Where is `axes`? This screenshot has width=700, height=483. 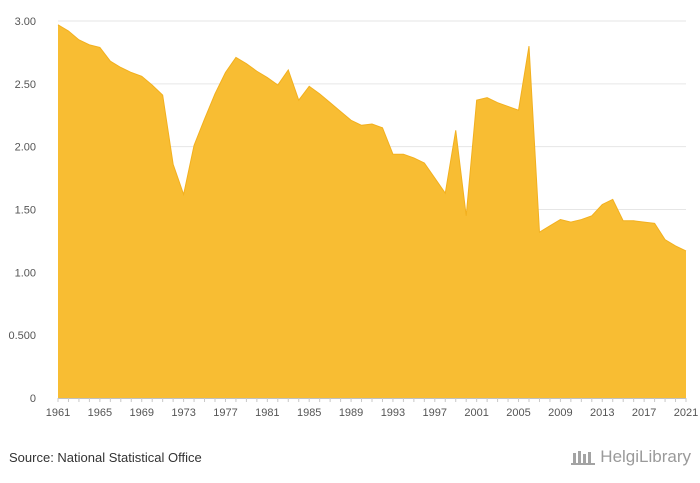 axes is located at coordinates (372, 400).